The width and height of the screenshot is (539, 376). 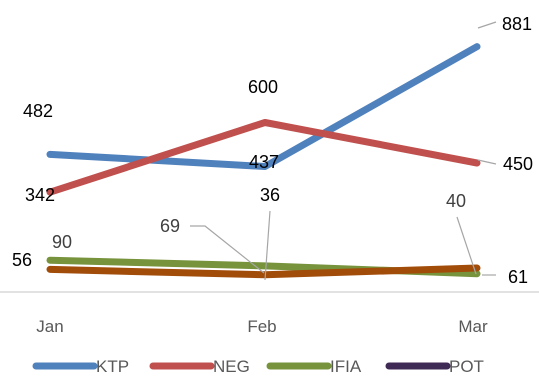 I want to click on legend-item-ifia: IFIA, so click(x=314, y=366).